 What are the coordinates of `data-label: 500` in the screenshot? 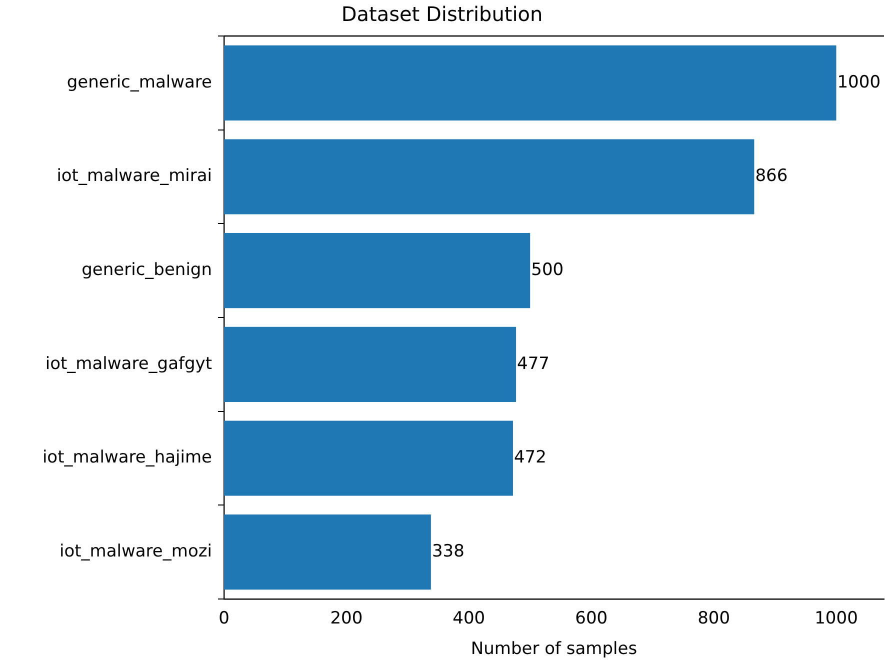 It's located at (547, 270).